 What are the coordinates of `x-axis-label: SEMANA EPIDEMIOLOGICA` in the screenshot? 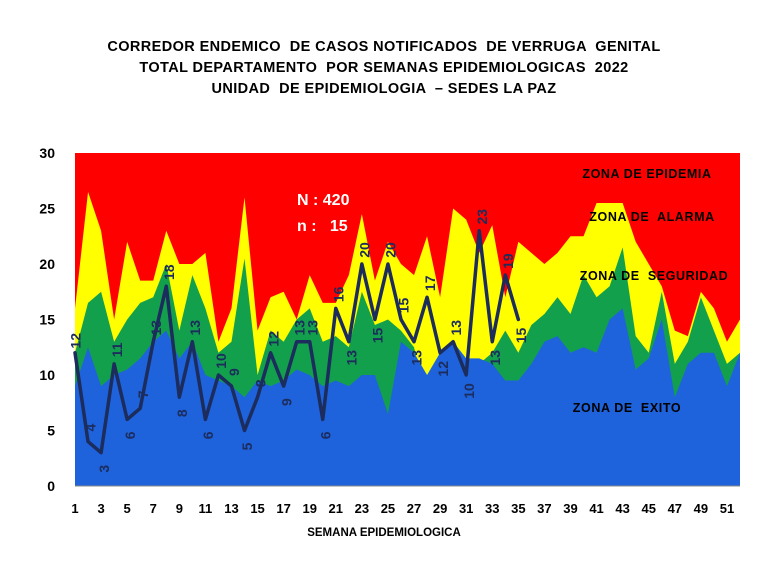 It's located at (384, 533).